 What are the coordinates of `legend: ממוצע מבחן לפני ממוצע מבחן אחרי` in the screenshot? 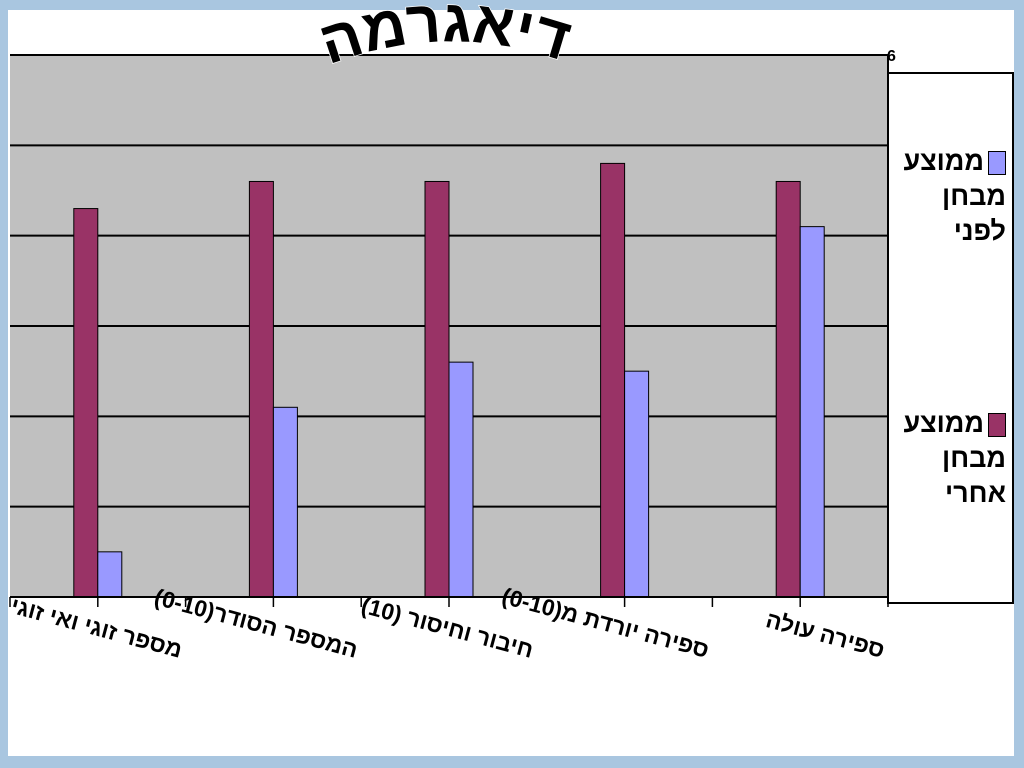 It's located at (950, 338).